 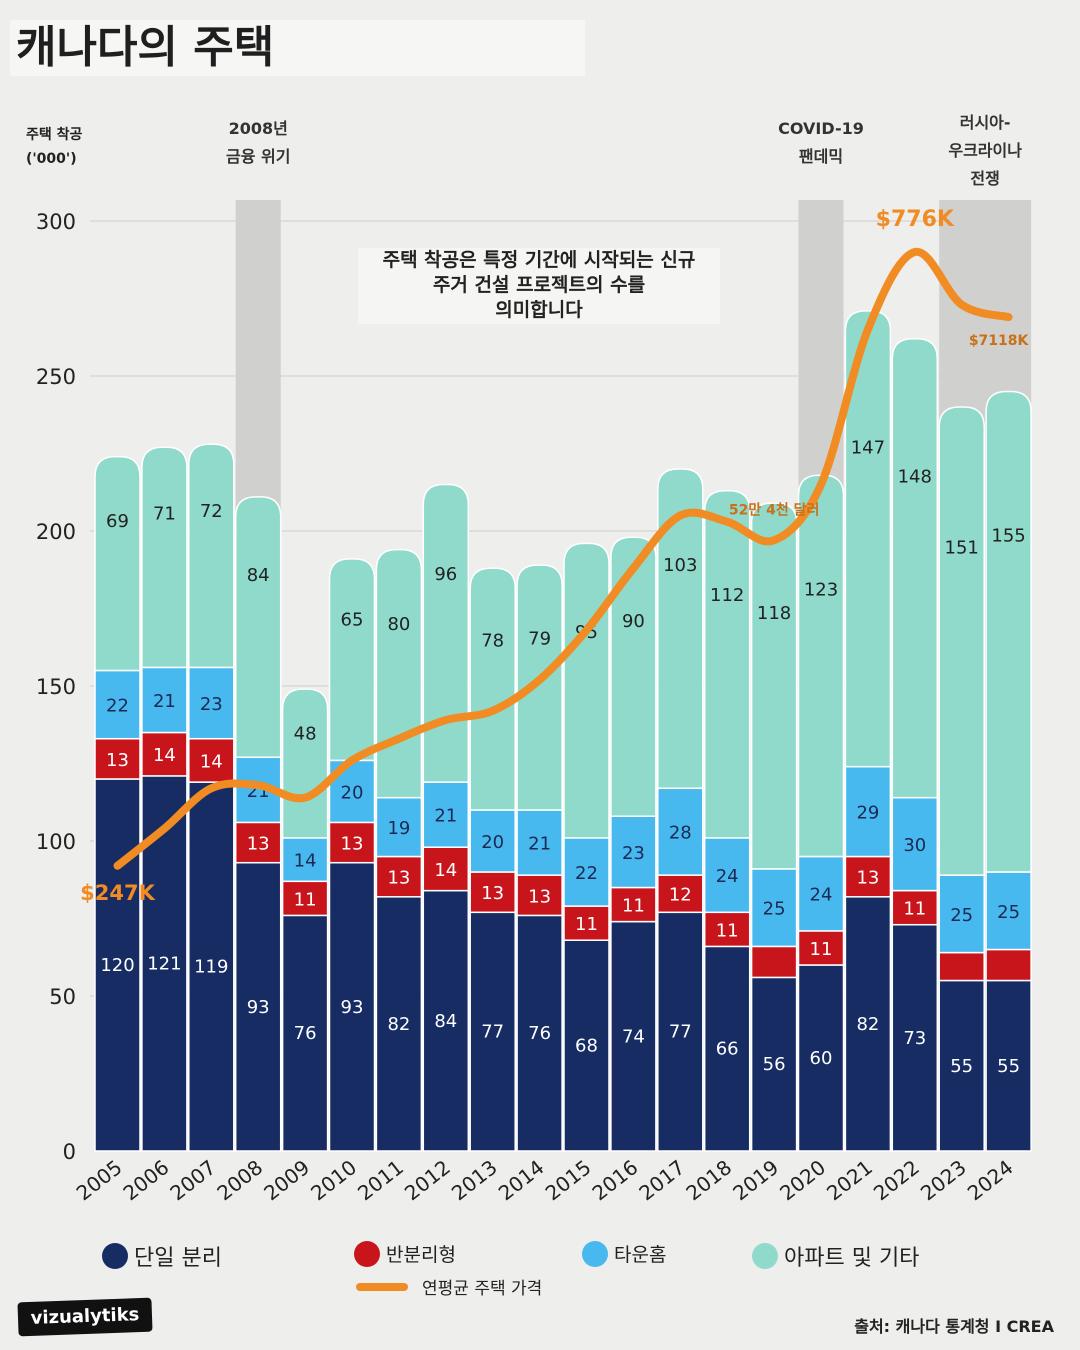 What do you see at coordinates (990, 1180) in the screenshot?
I see `x-tick-2024: 2024` at bounding box center [990, 1180].